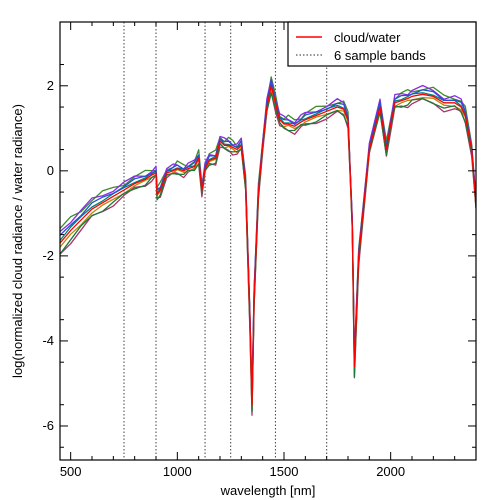 This screenshot has height=500, width=500. I want to click on legend-label-cloud-water: cloud/water, so click(367, 37).